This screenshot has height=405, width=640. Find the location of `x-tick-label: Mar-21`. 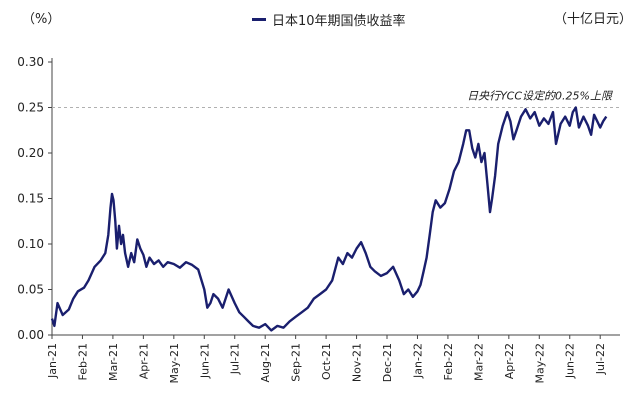

x-tick-label: Mar-21 is located at coordinates (113, 362).